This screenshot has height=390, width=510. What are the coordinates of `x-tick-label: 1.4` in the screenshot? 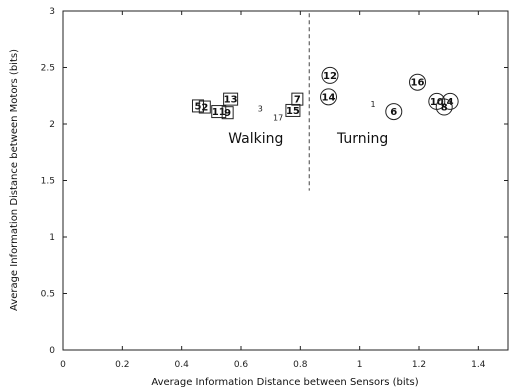 It's located at (478, 365).